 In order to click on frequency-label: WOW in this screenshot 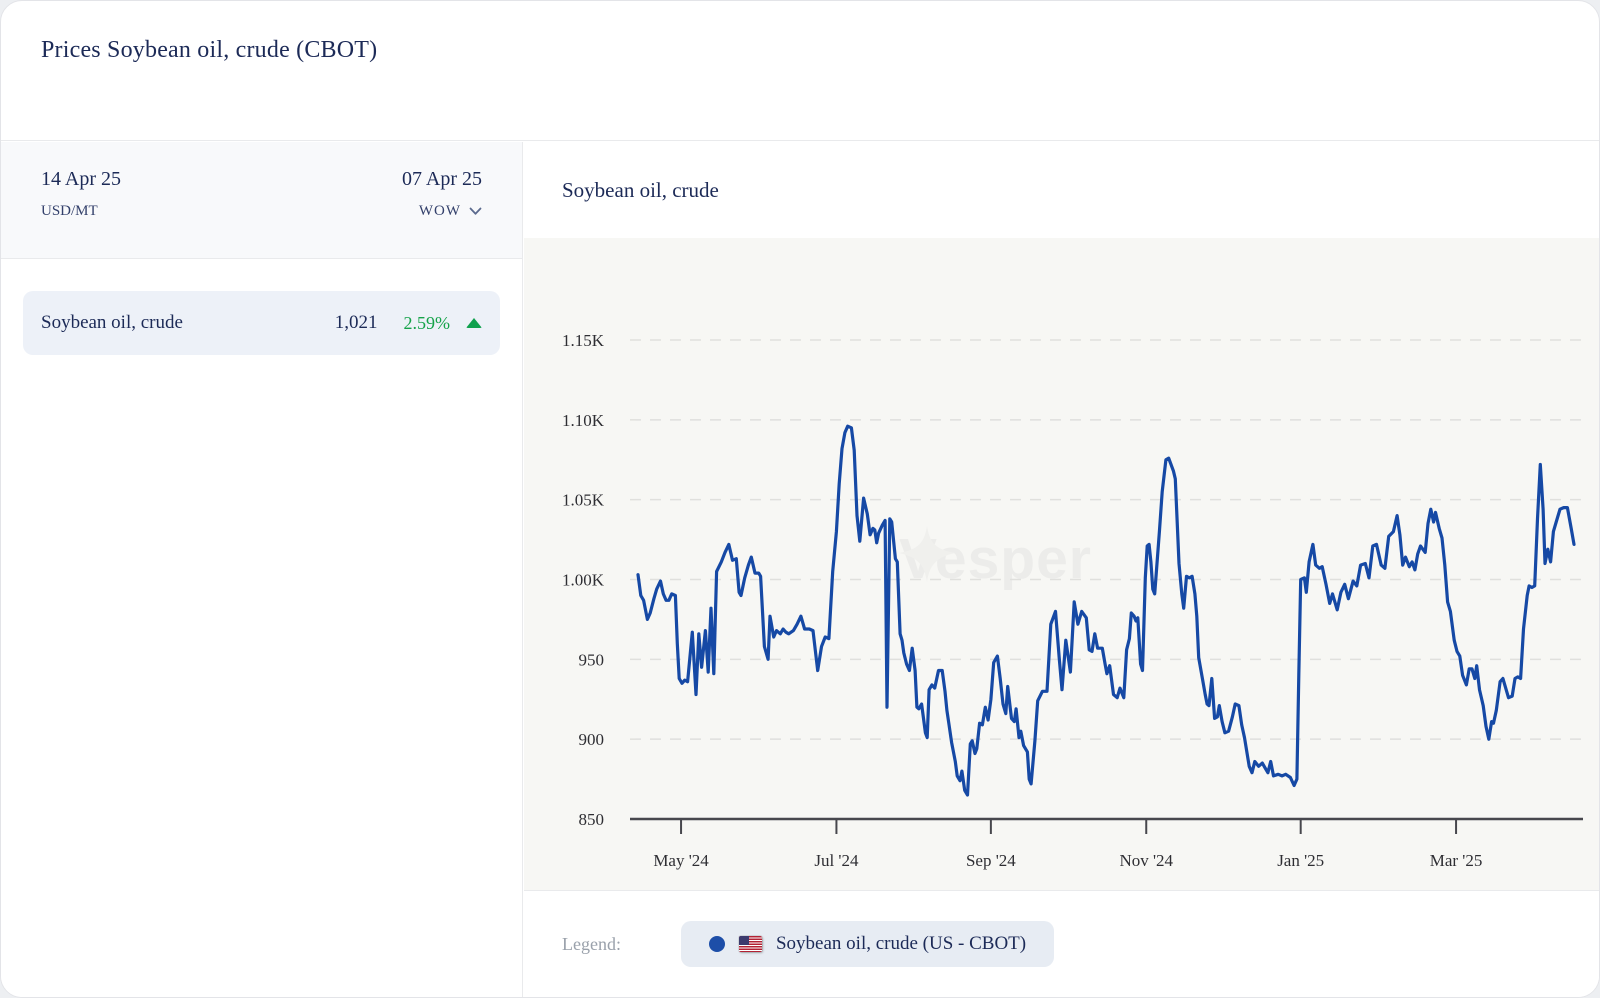, I will do `click(439, 211)`.